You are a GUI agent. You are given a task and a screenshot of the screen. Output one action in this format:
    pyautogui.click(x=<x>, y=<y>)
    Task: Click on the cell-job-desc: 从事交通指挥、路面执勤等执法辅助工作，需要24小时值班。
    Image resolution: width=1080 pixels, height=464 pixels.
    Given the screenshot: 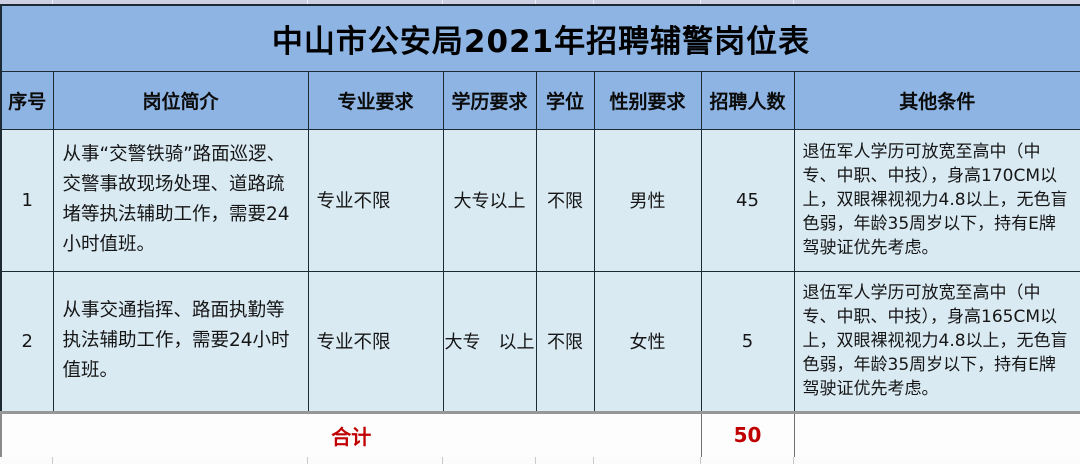 What is the action you would take?
    pyautogui.click(x=180, y=341)
    